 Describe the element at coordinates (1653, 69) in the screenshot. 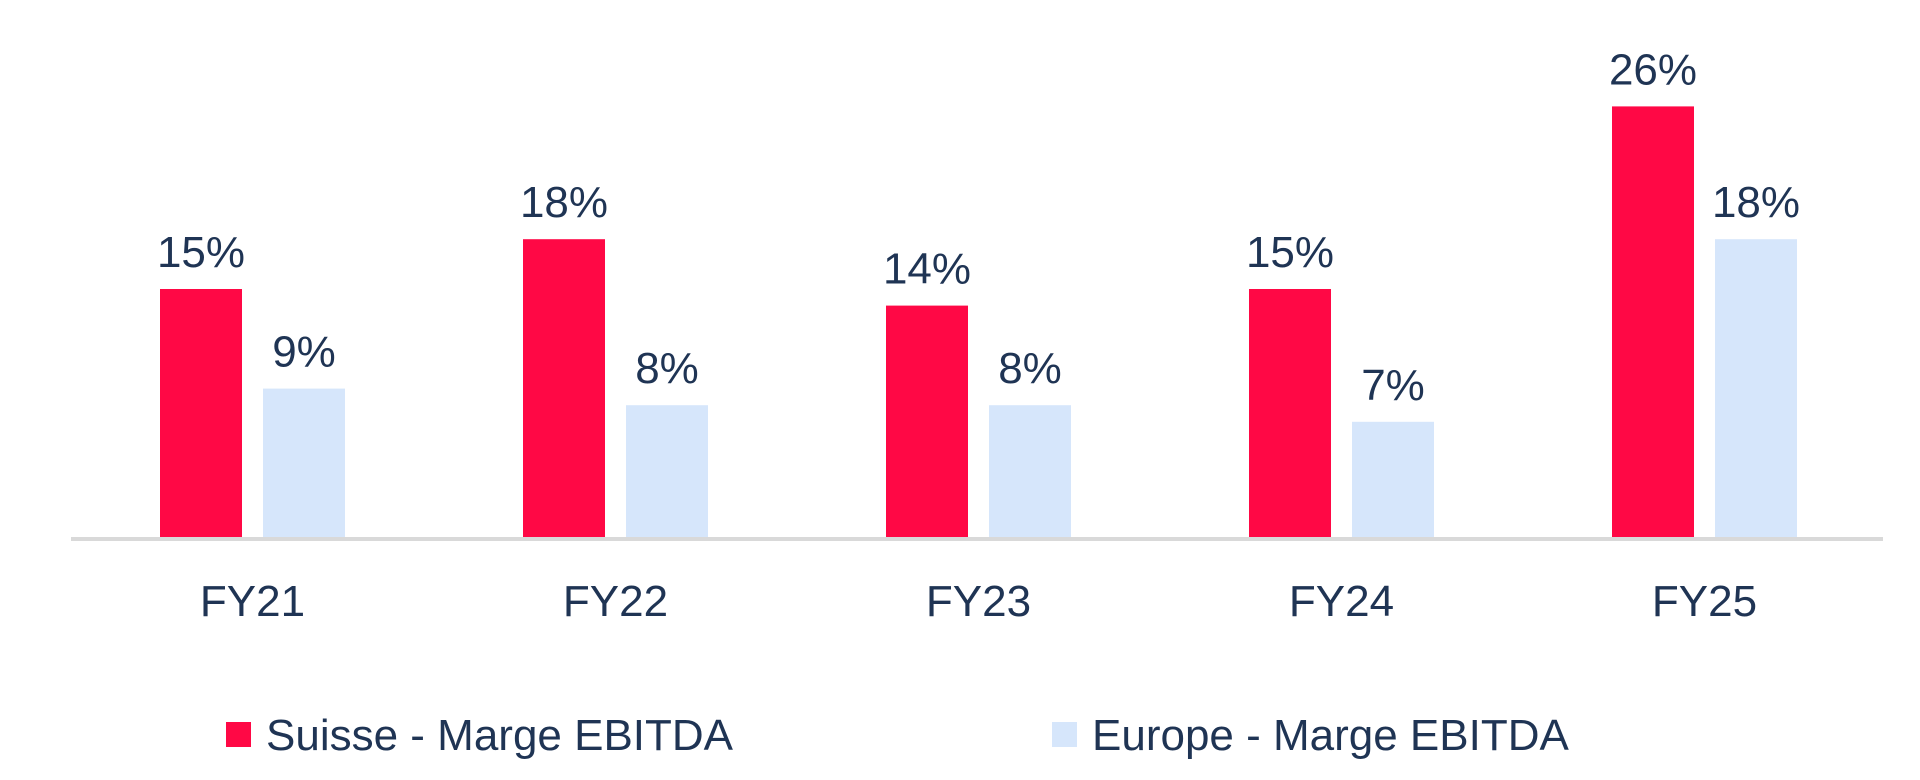

I see `data-label: 26%` at that location.